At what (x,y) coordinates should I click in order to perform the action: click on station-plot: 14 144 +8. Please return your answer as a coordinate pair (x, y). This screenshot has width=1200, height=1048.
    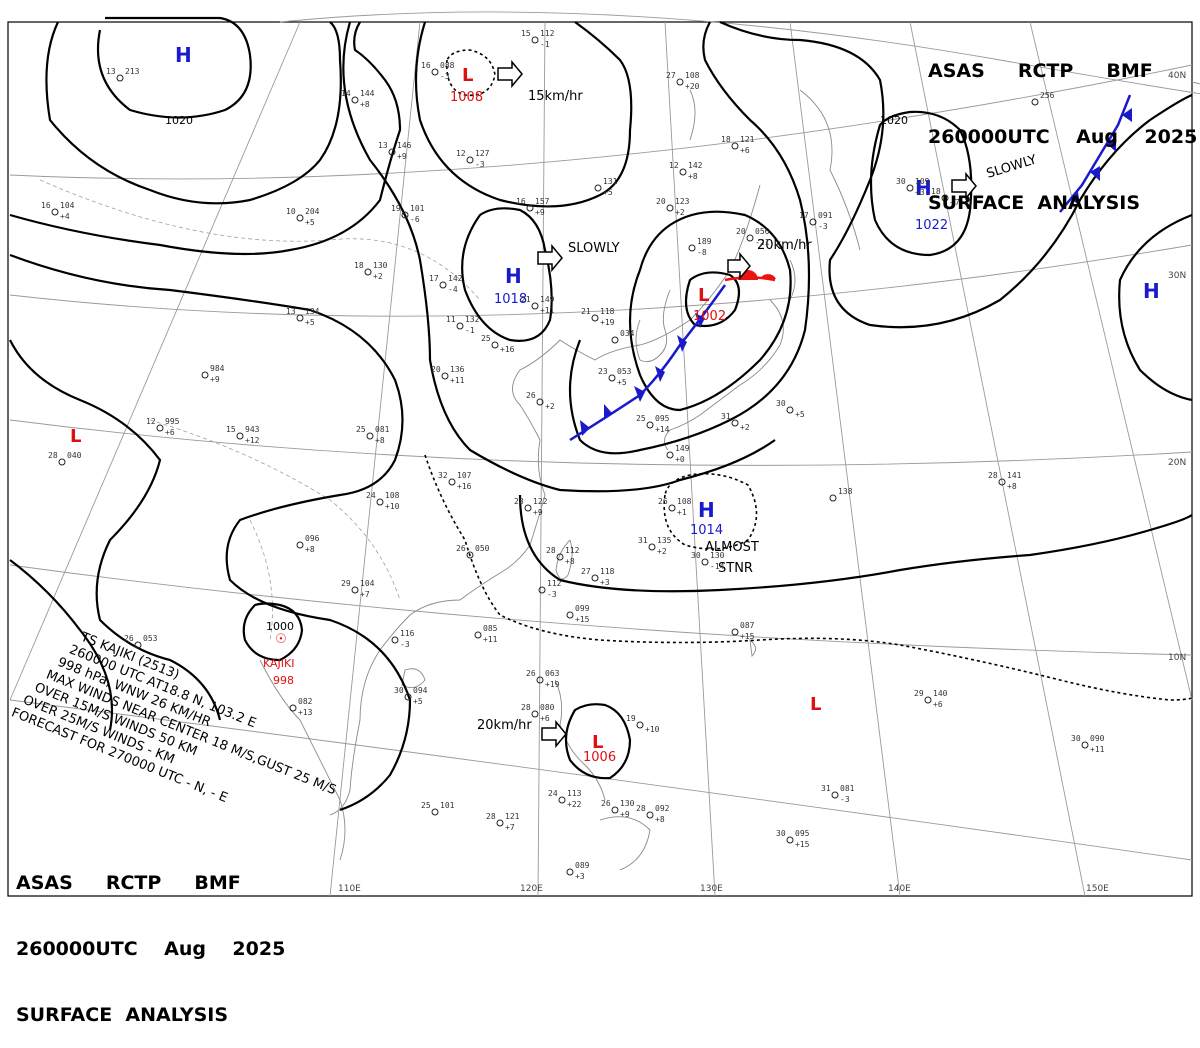
    Looking at the image, I should click on (358, 99).